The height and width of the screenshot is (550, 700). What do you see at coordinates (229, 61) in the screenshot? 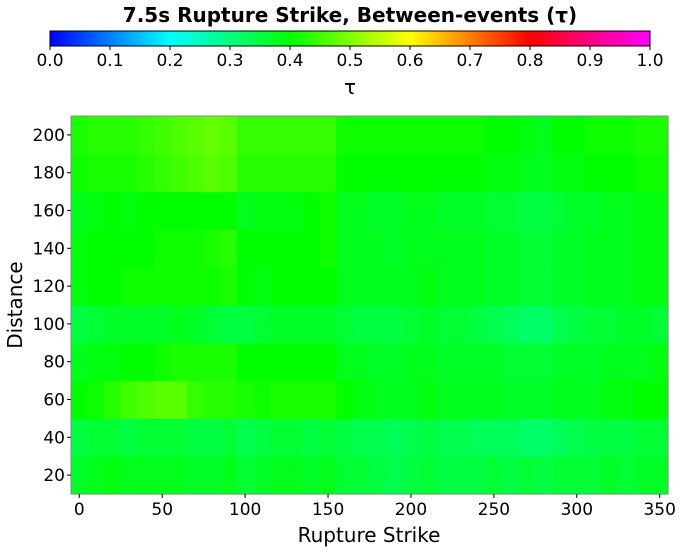
I see `colorbar-tick-label: 0.3` at bounding box center [229, 61].